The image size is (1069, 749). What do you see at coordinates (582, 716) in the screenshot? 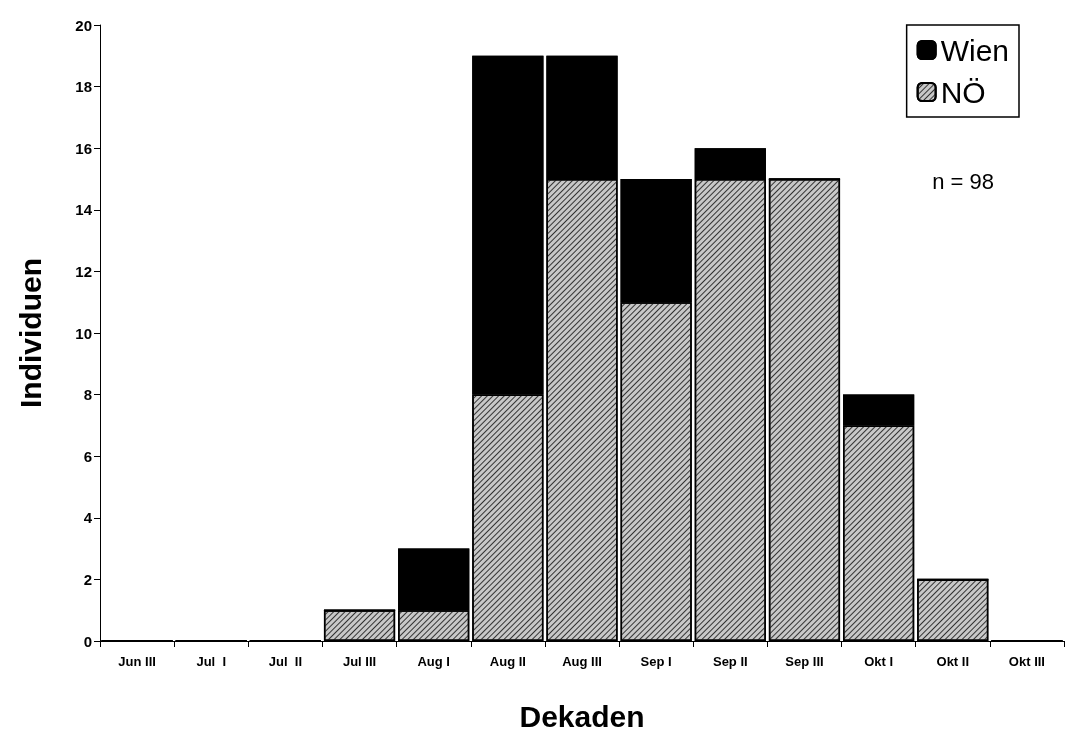
I see `x-axis-title: Dekaden` at bounding box center [582, 716].